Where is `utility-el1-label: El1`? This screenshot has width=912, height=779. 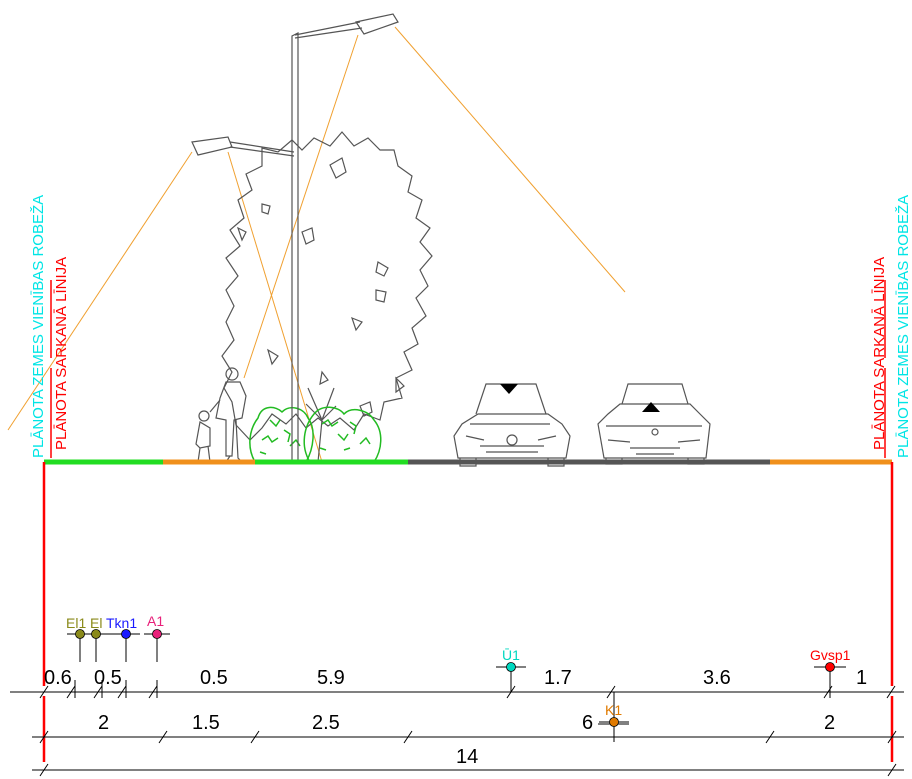
utility-el1-label: El1 is located at coordinates (76, 623).